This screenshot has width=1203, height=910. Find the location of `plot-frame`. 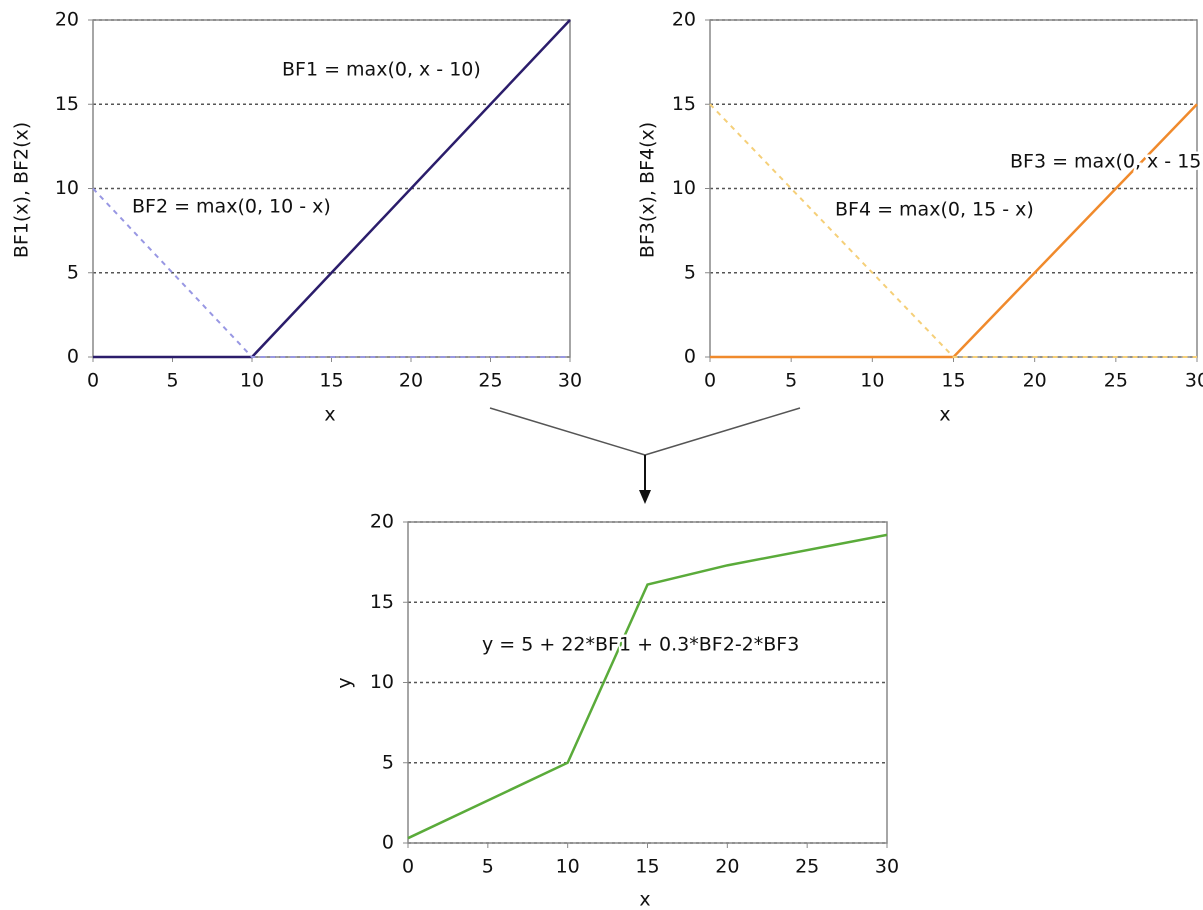

plot-frame is located at coordinates (647, 682).